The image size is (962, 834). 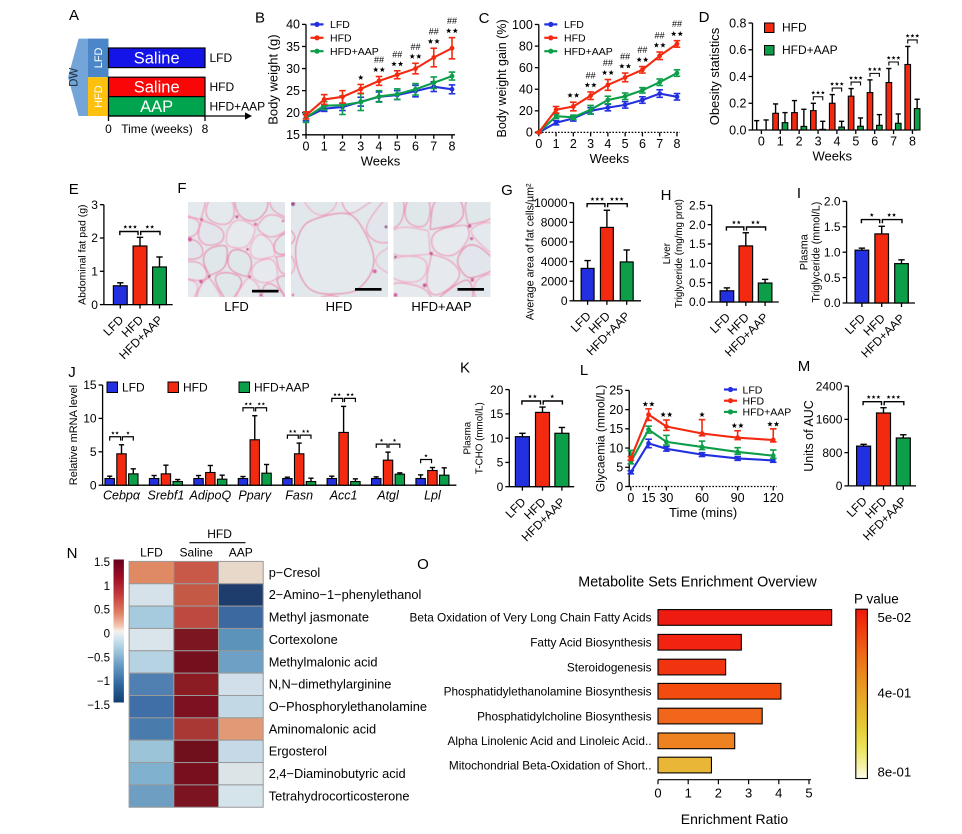 I want to click on svg-text: 2−Amino−1−phenylethanol, so click(x=345, y=594).